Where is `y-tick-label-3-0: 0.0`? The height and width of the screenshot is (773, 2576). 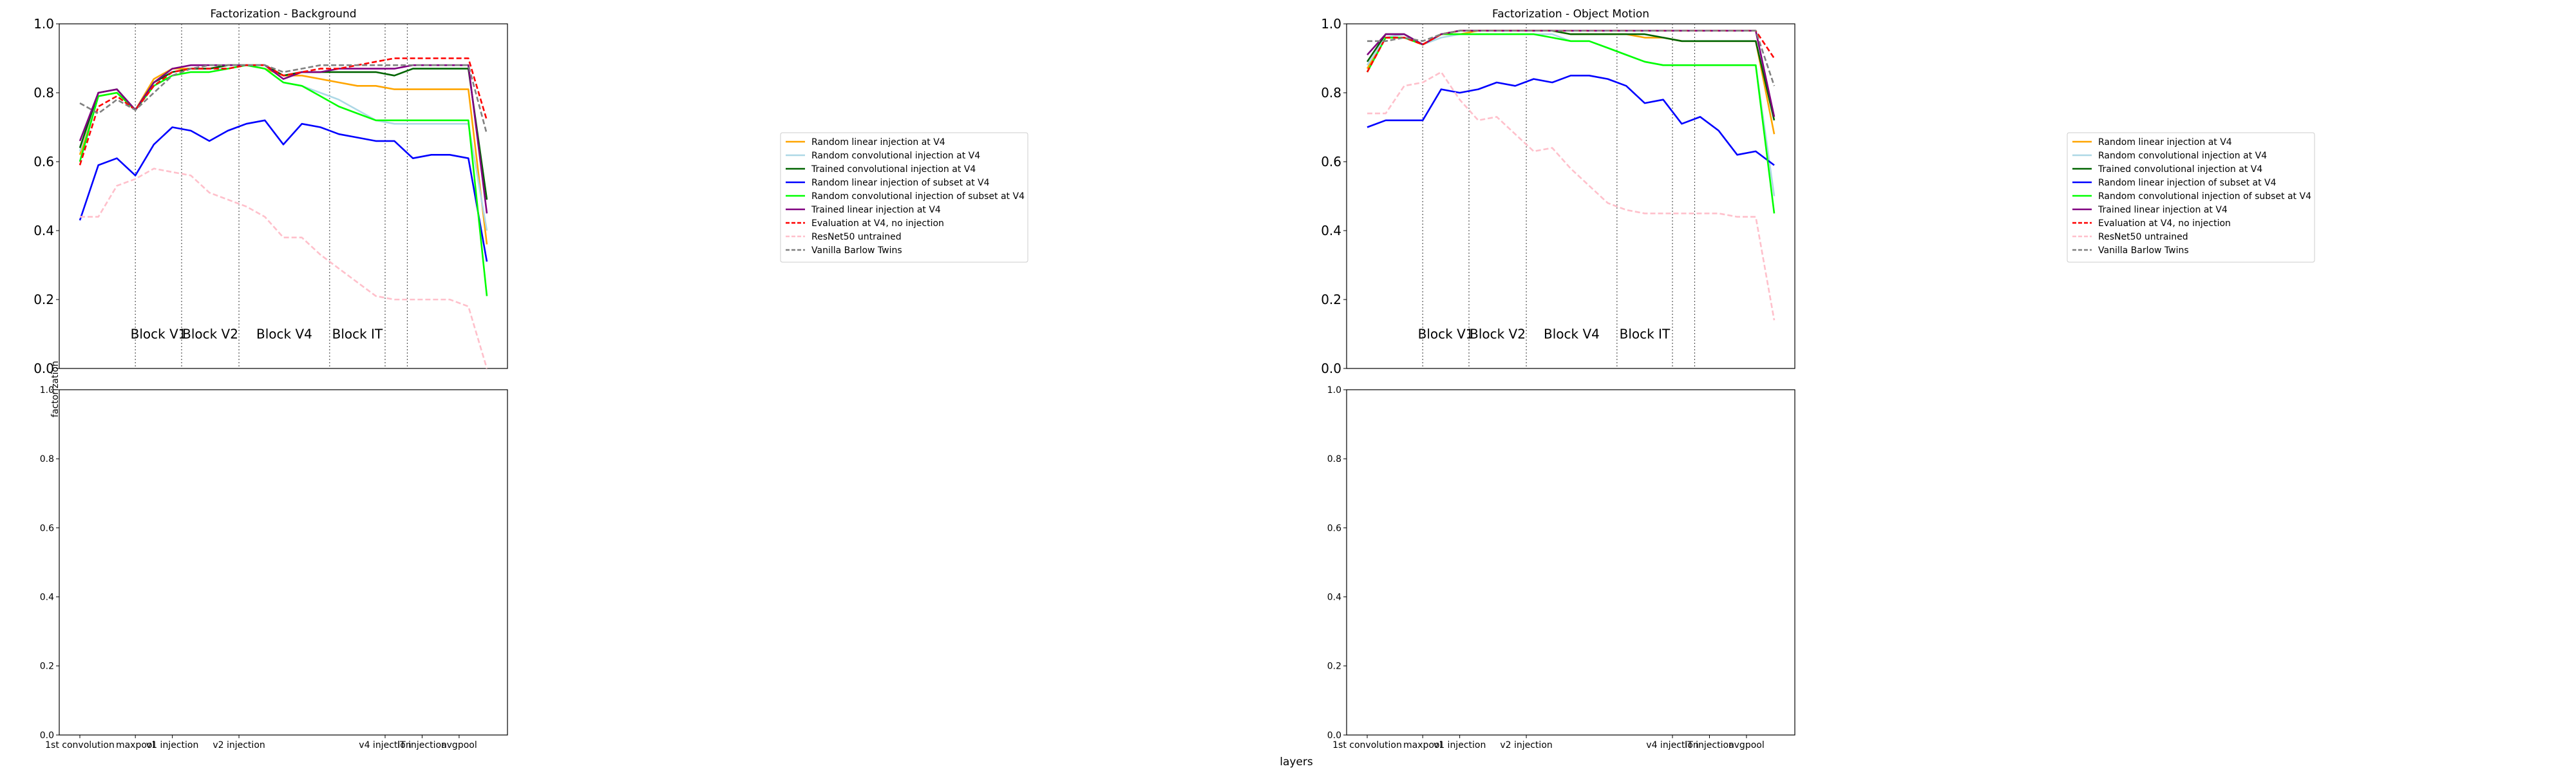
y-tick-label-3-0: 0.0 is located at coordinates (1334, 735).